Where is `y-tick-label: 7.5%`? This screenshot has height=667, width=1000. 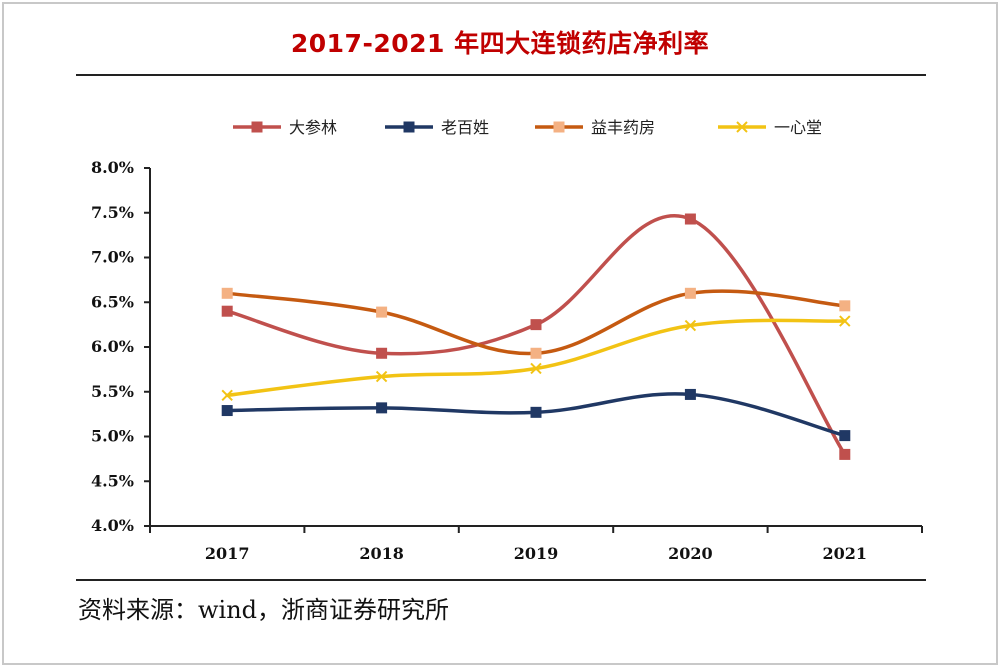 y-tick-label: 7.5% is located at coordinates (112, 212).